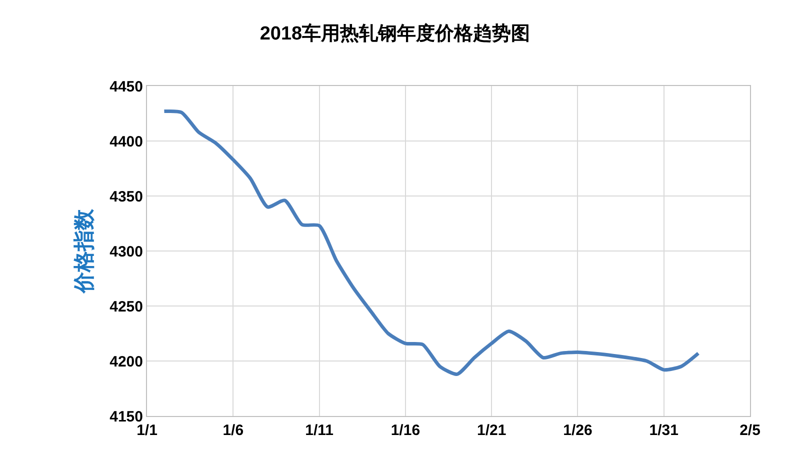  Describe the element at coordinates (126, 197) in the screenshot. I see `y-tick-label: 4350` at that location.